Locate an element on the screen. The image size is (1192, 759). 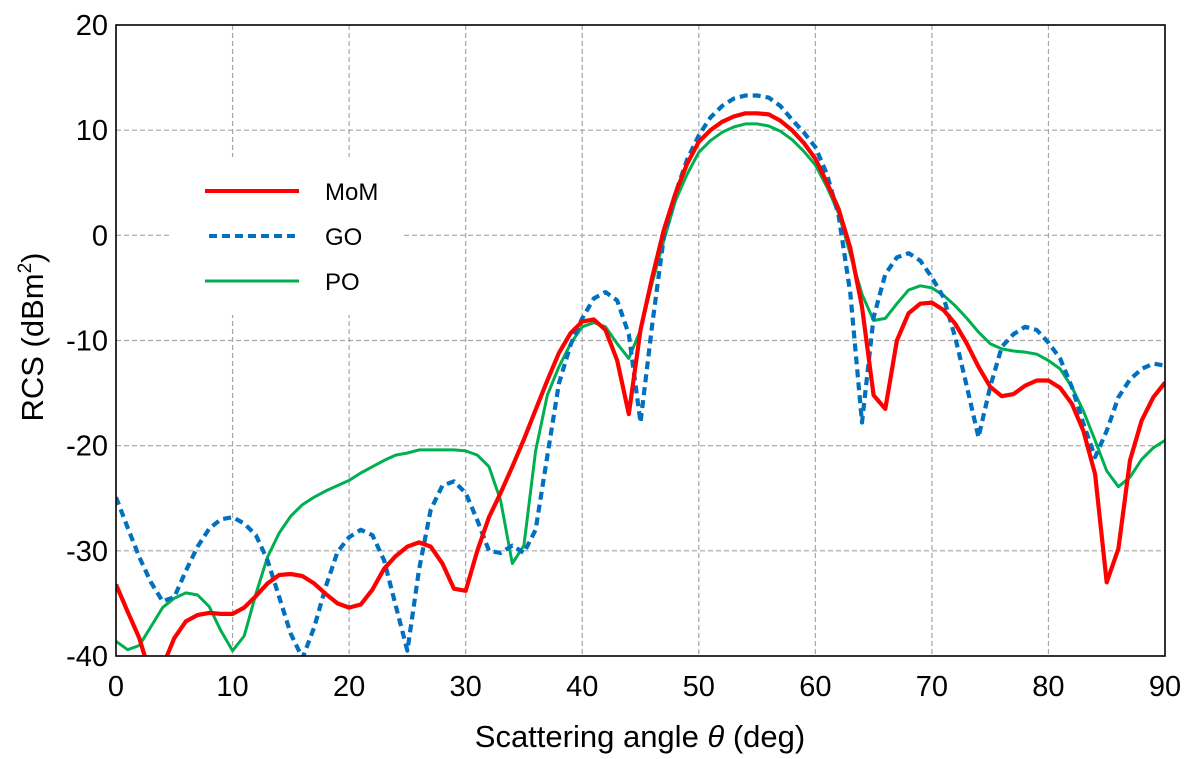
y-tick-label: 20 is located at coordinates (92, 26).